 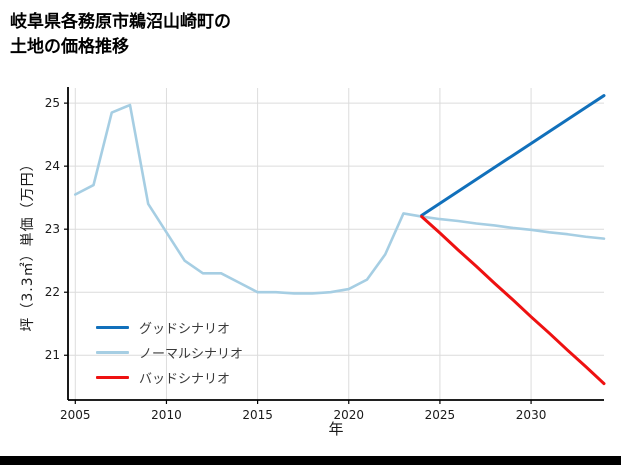 I want to click on x-axis-label: 年, so click(x=336, y=429).